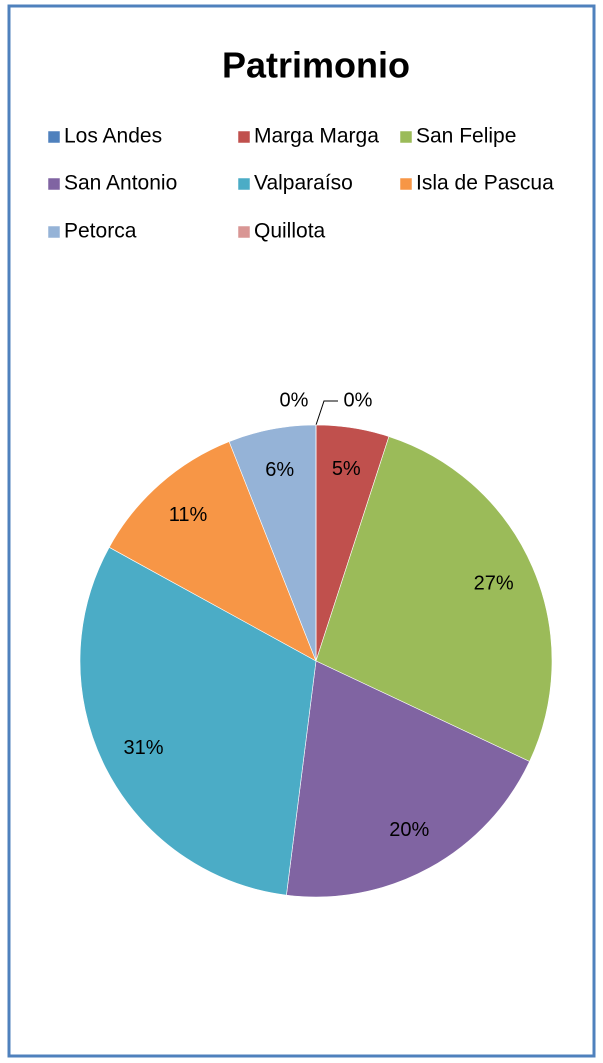 The width and height of the screenshot is (603, 1063). Describe the element at coordinates (290, 231) in the screenshot. I see `legend-label: Quillota` at that location.